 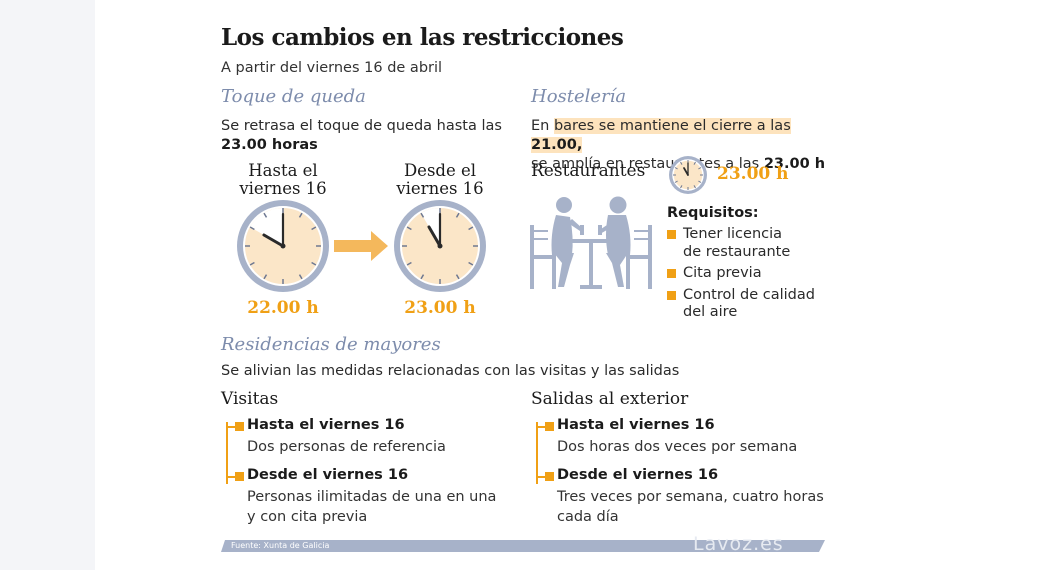 What do you see at coordinates (710, 312) in the screenshot?
I see `requisito-line: del aire` at bounding box center [710, 312].